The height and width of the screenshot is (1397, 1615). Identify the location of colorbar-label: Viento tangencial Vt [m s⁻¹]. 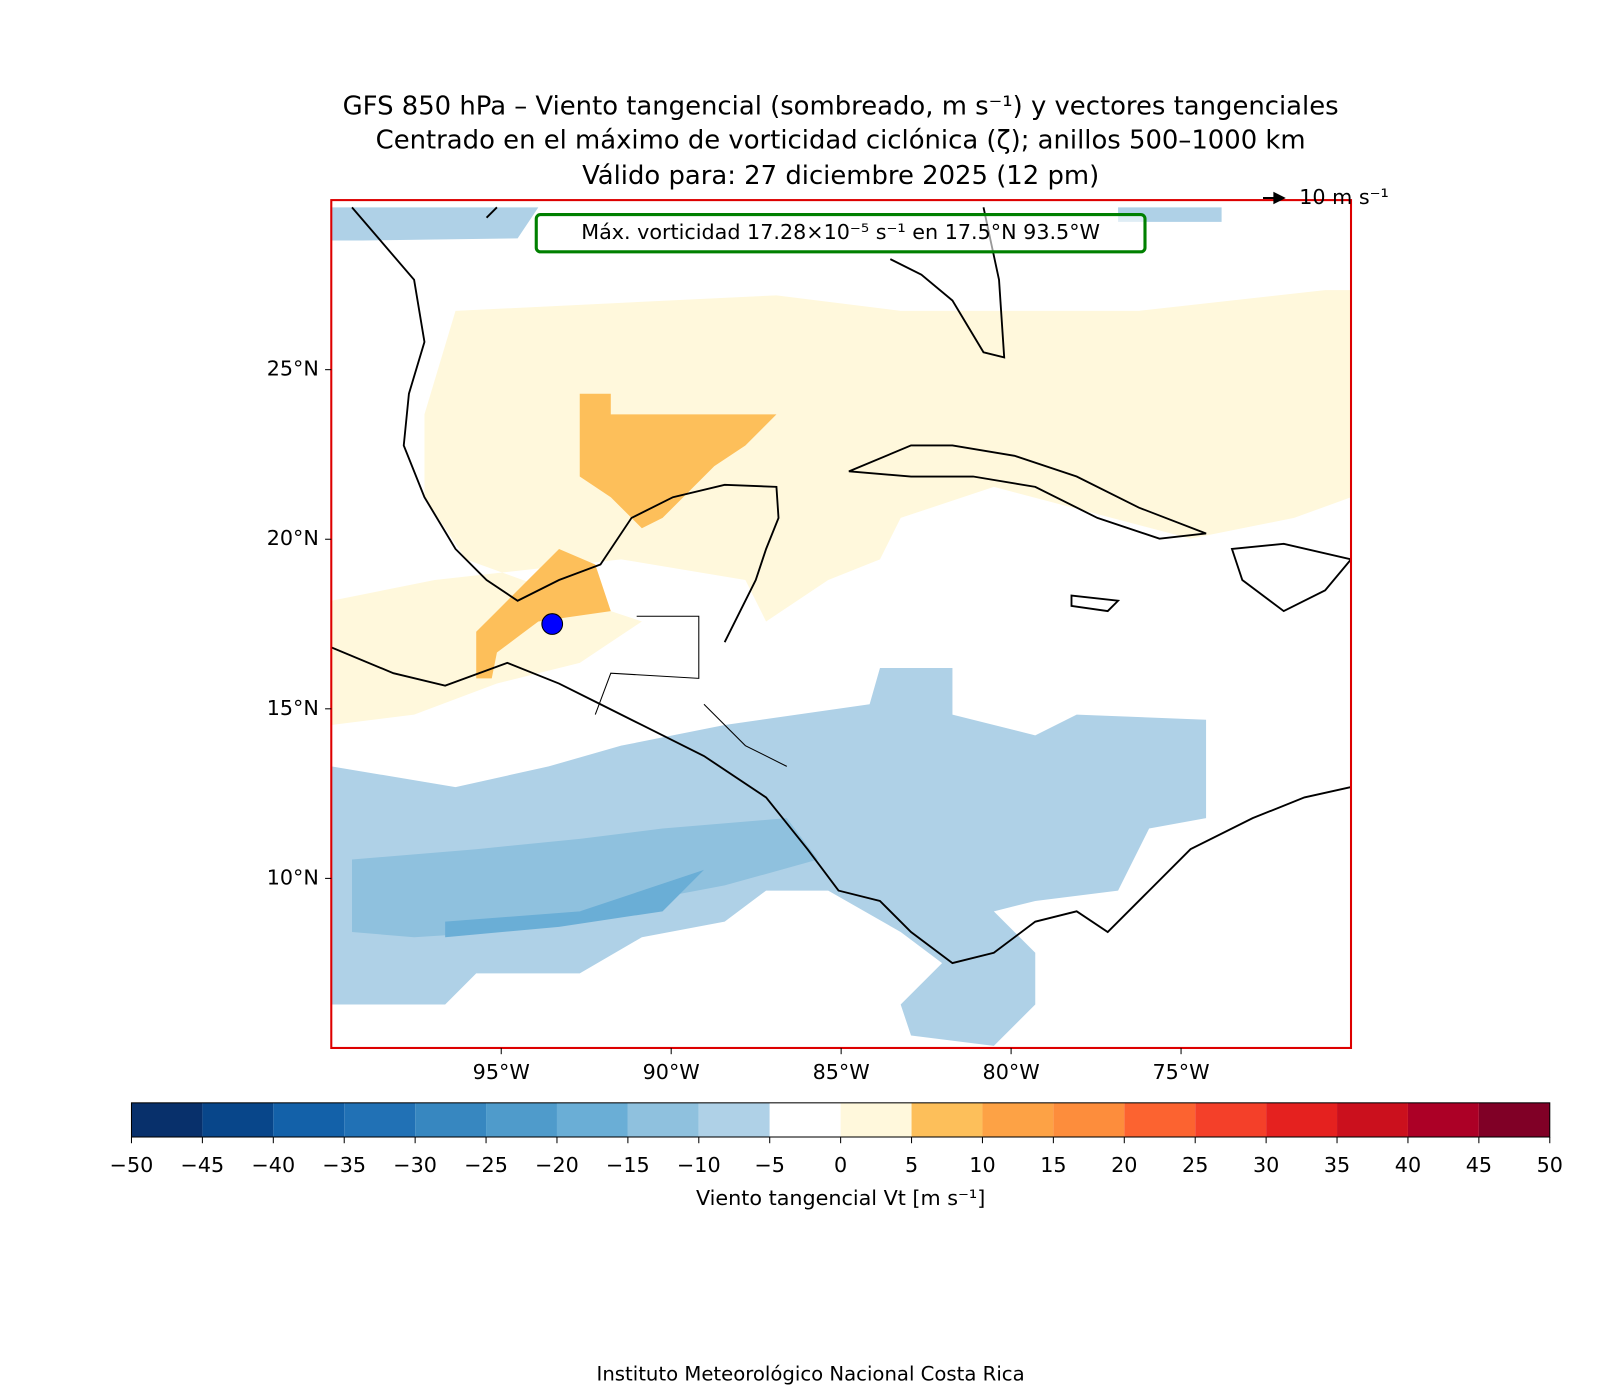
(840, 1198).